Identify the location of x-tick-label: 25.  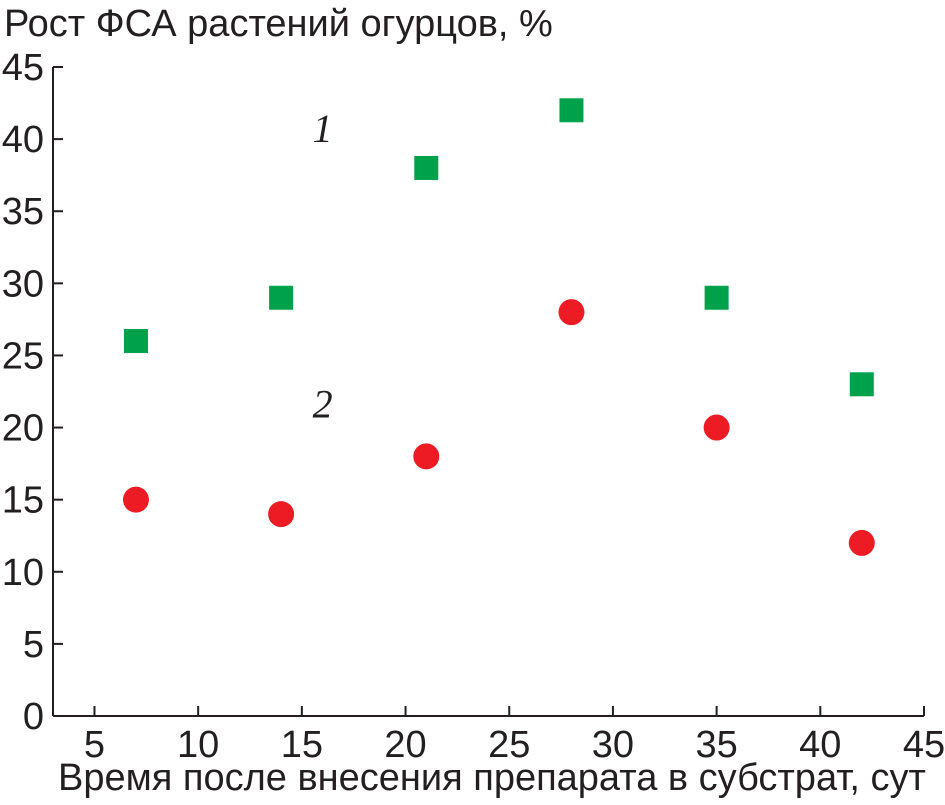
(509, 745).